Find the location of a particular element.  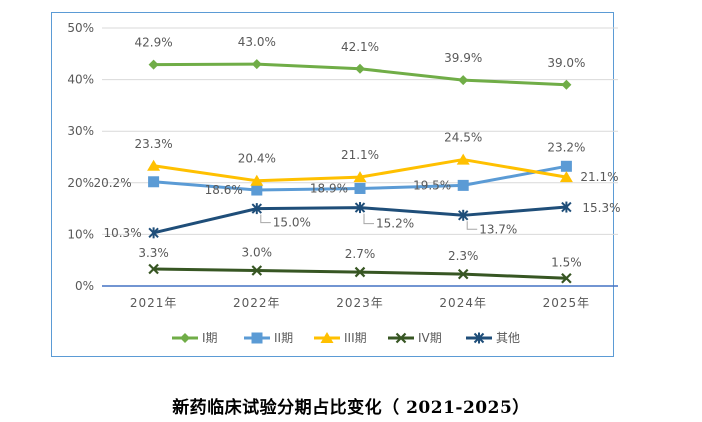

data-label: 23.2% is located at coordinates (566, 147).